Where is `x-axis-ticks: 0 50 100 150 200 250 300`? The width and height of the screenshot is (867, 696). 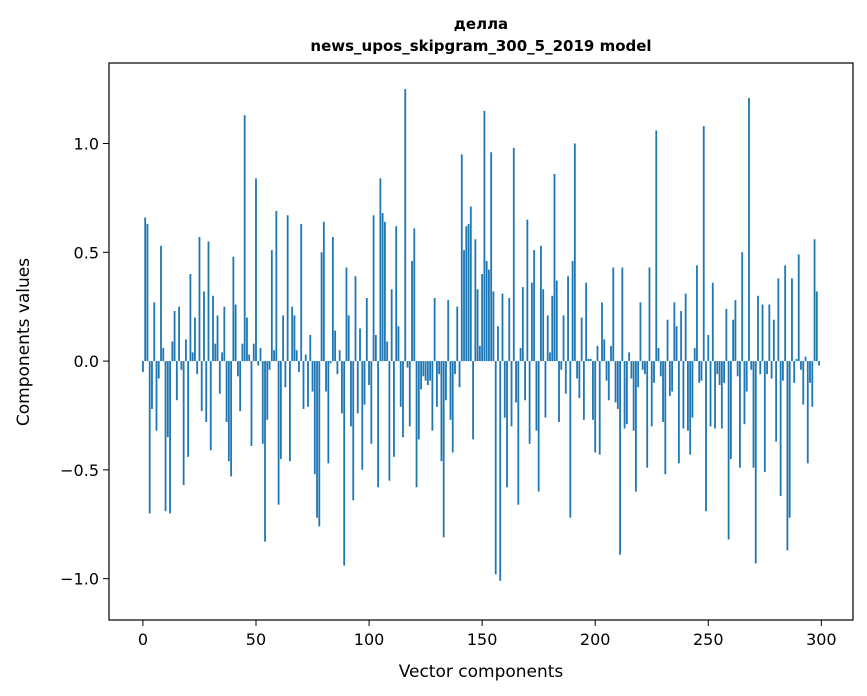
x-axis-ticks: 0 50 100 150 200 250 300 is located at coordinates (487, 634).